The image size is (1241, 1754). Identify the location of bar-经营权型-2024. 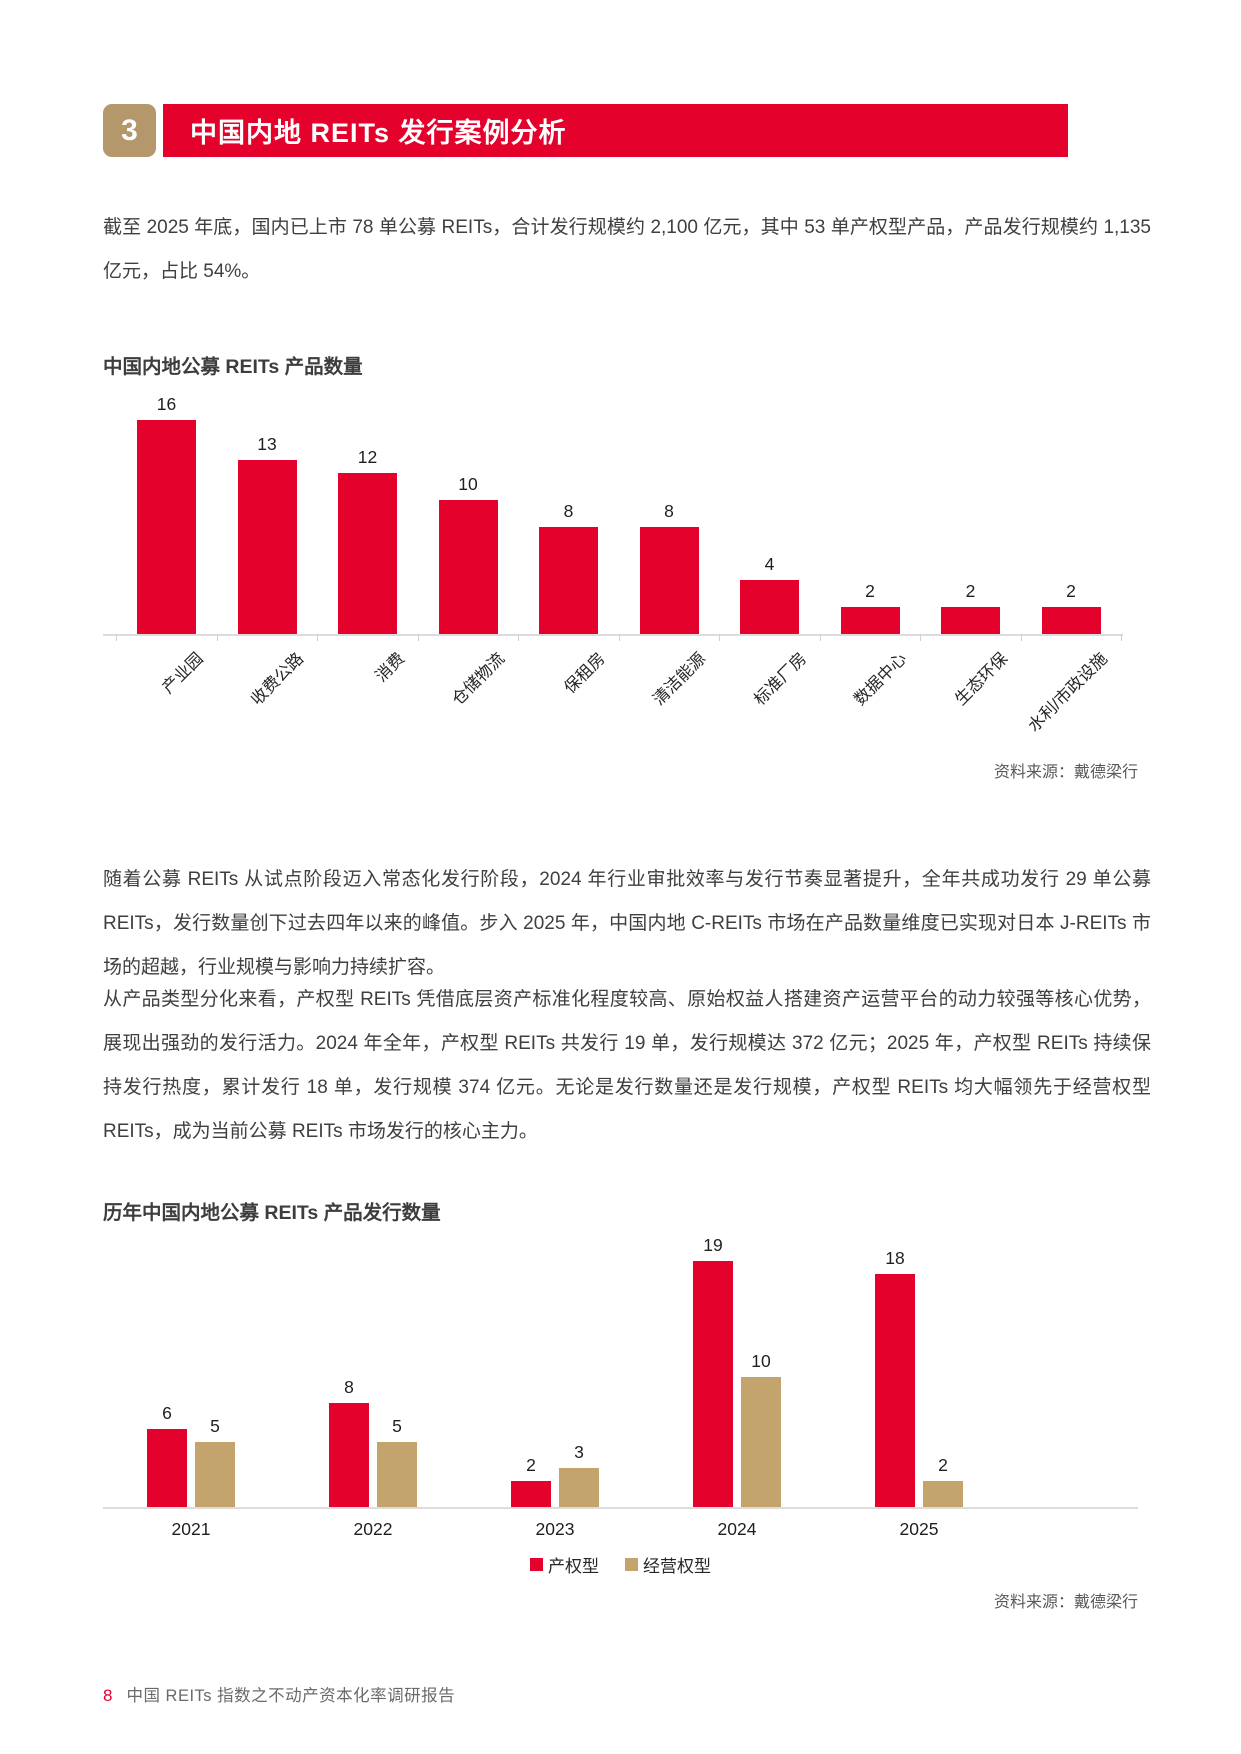
(761, 1442).